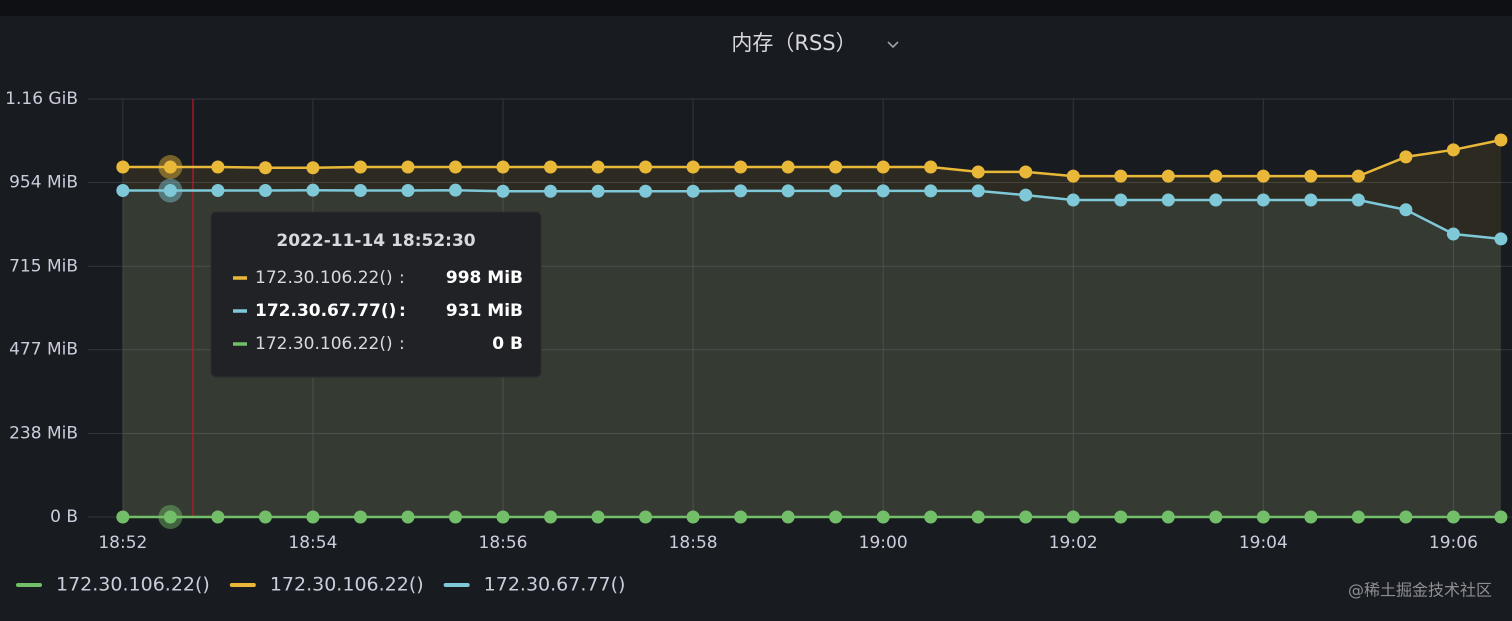 This screenshot has height=621, width=1512. I want to click on y-tick-label: 954 MiB, so click(43, 182).